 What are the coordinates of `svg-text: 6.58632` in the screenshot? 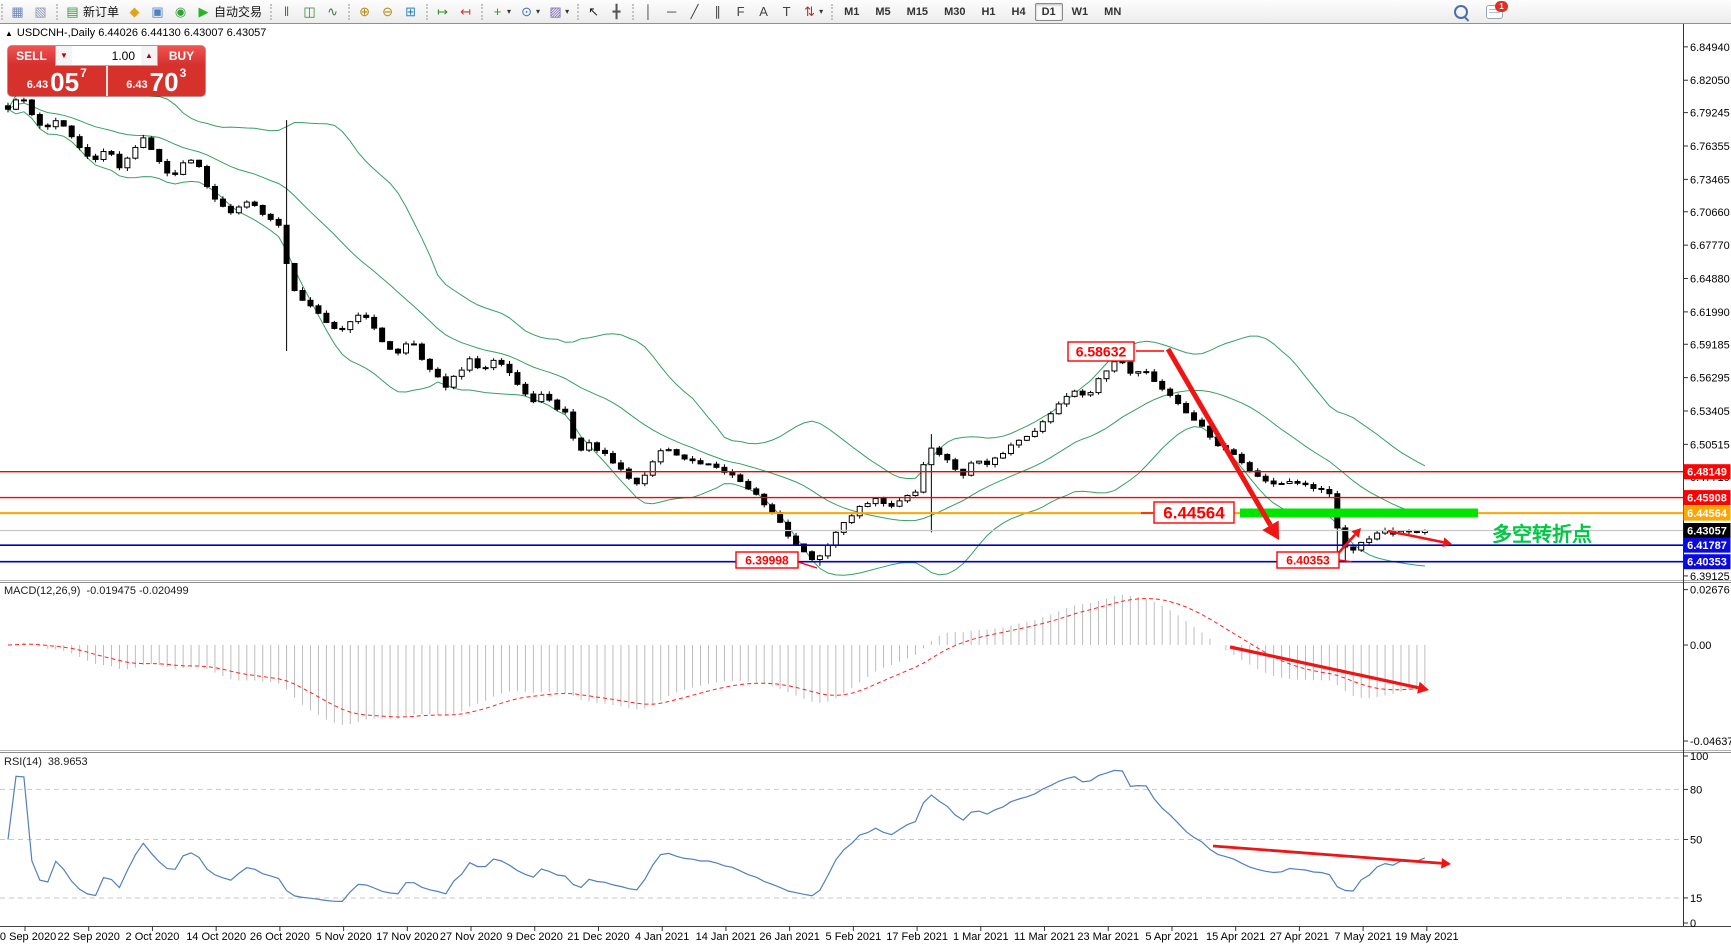 It's located at (1101, 352).